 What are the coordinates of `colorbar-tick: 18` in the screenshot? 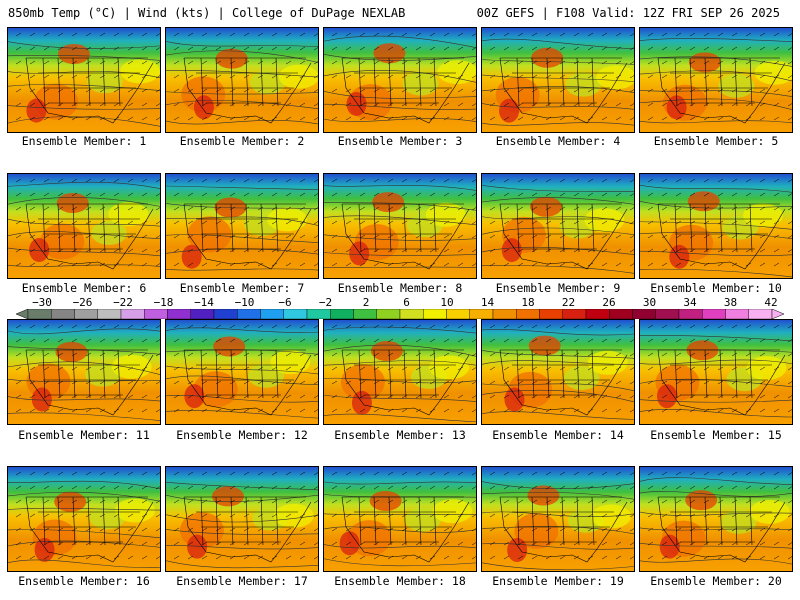 It's located at (528, 302).